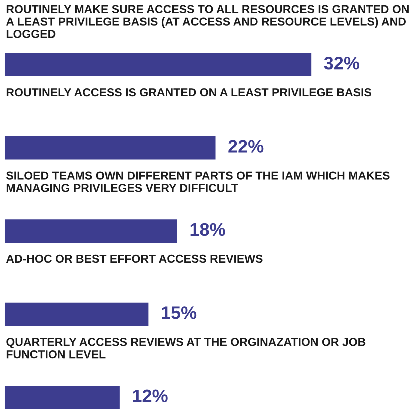 The width and height of the screenshot is (412, 416). What do you see at coordinates (207, 21) in the screenshot?
I see `y-tick-label: ROUTINELY MAKE SURE ACCESS TO ALL RESOURCES IS GRANTED ON A LEAST PRIVILEGE BASIS (AT ACCESS AND RESOURCE LEVELS) AND LOGGED` at bounding box center [207, 21].